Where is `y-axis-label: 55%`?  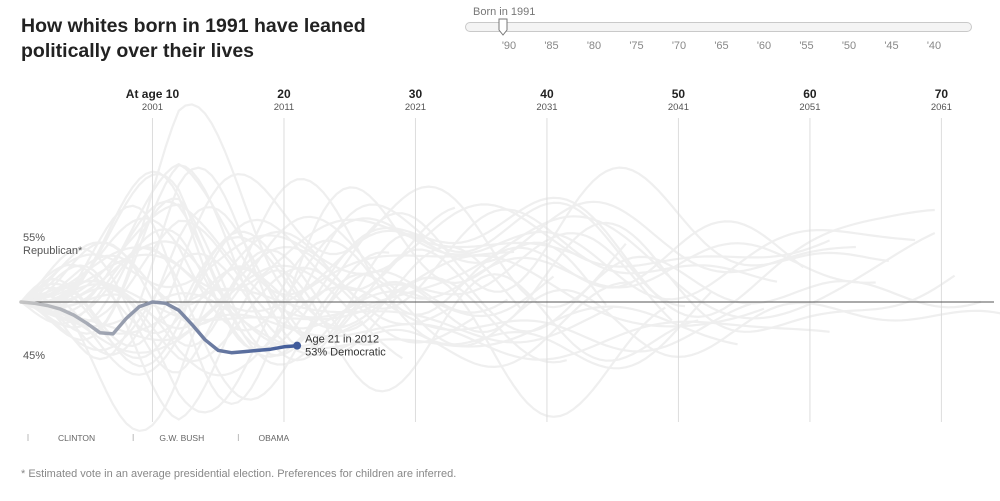
y-axis-label: 55% is located at coordinates (34, 238).